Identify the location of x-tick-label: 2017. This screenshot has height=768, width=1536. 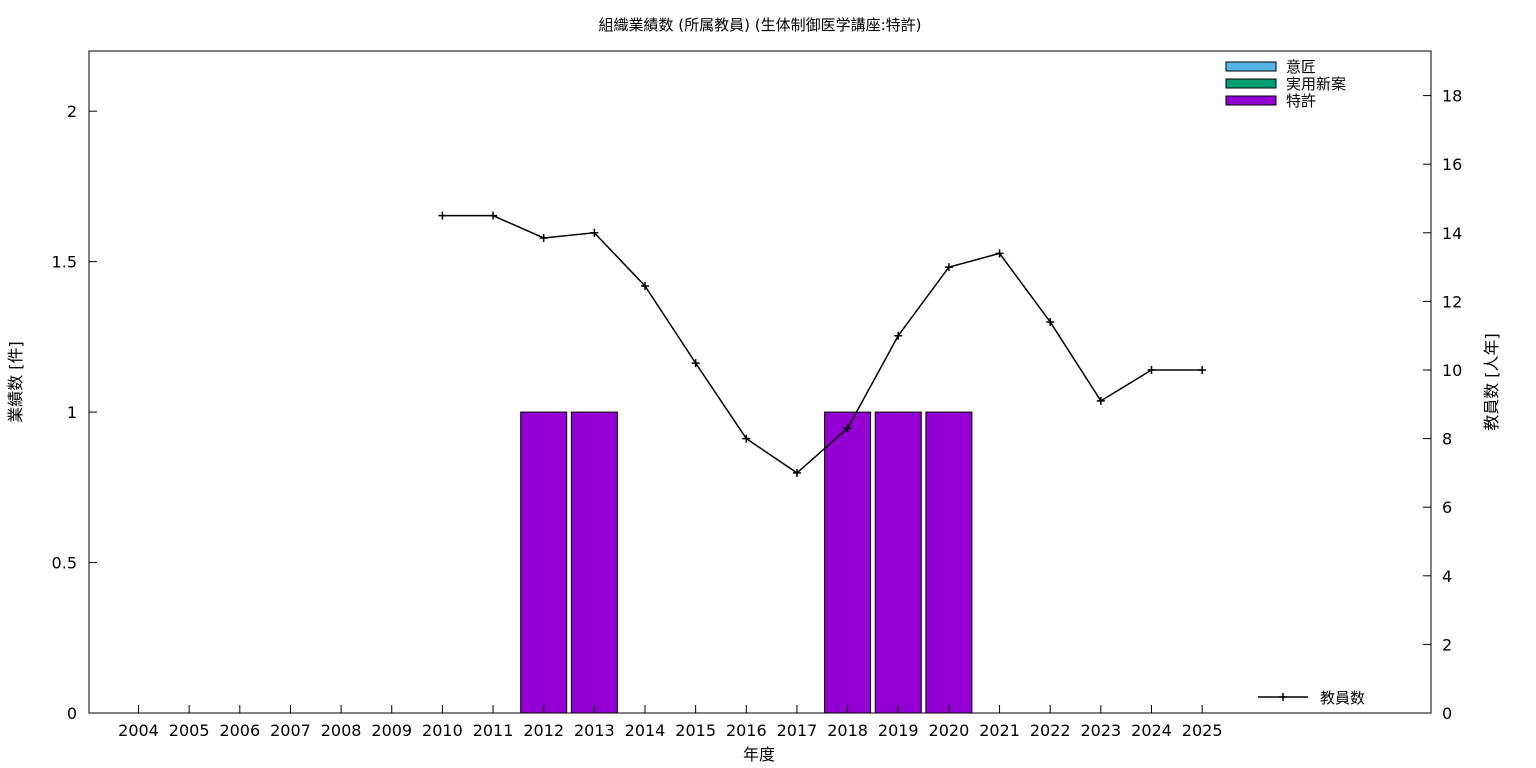
(797, 730).